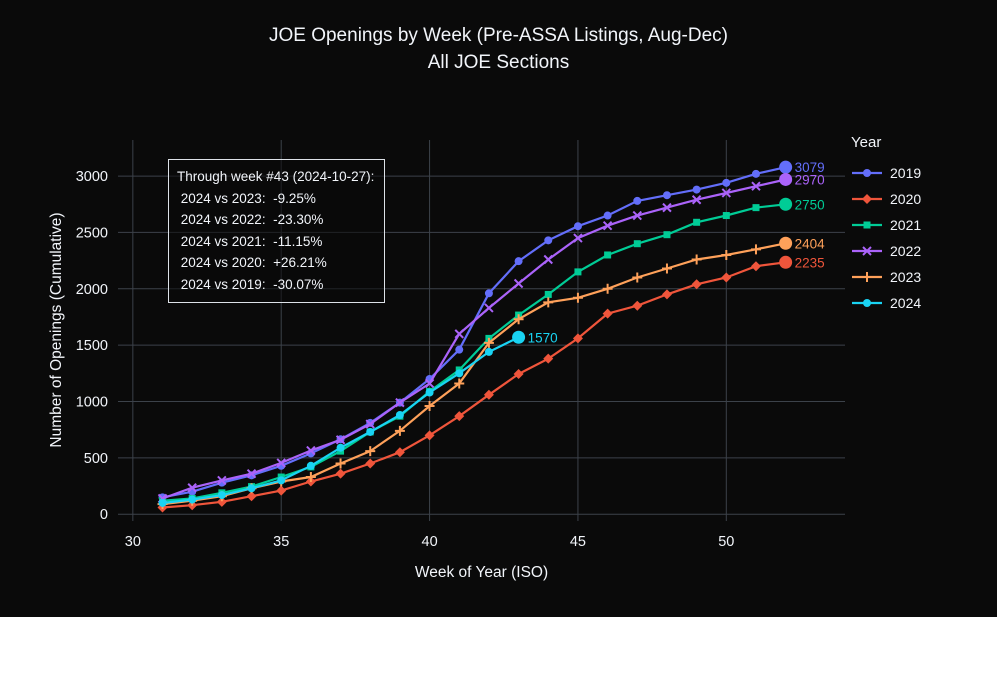 The width and height of the screenshot is (997, 677). Describe the element at coordinates (92, 403) in the screenshot. I see `y-tick-label: 1000` at that location.